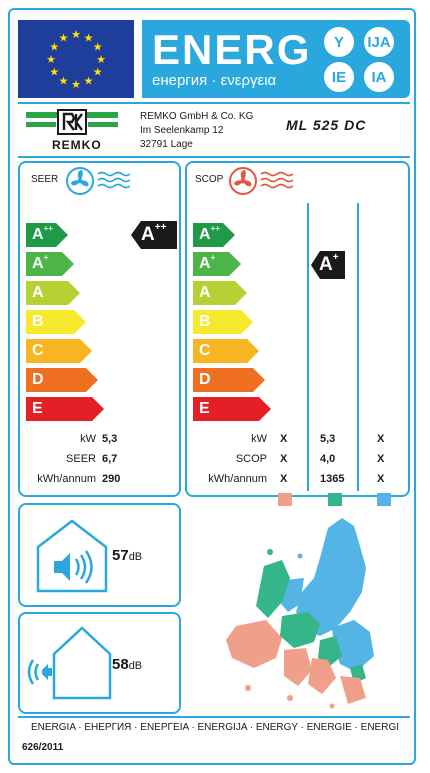 This screenshot has height=773, width=430. What do you see at coordinates (45, 179) in the screenshot?
I see `seer-title: SEER` at bounding box center [45, 179].